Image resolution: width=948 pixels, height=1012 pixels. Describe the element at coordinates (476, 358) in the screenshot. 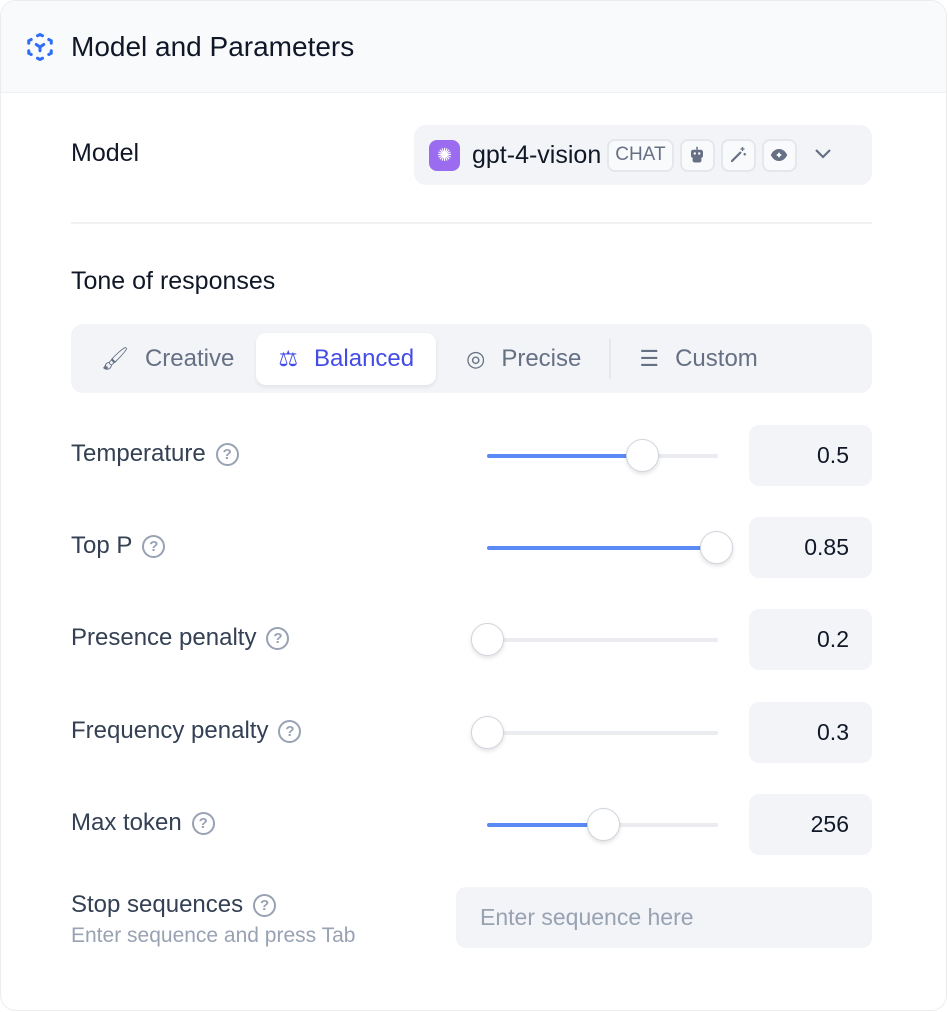

I see `target-icon: ◎` at that location.